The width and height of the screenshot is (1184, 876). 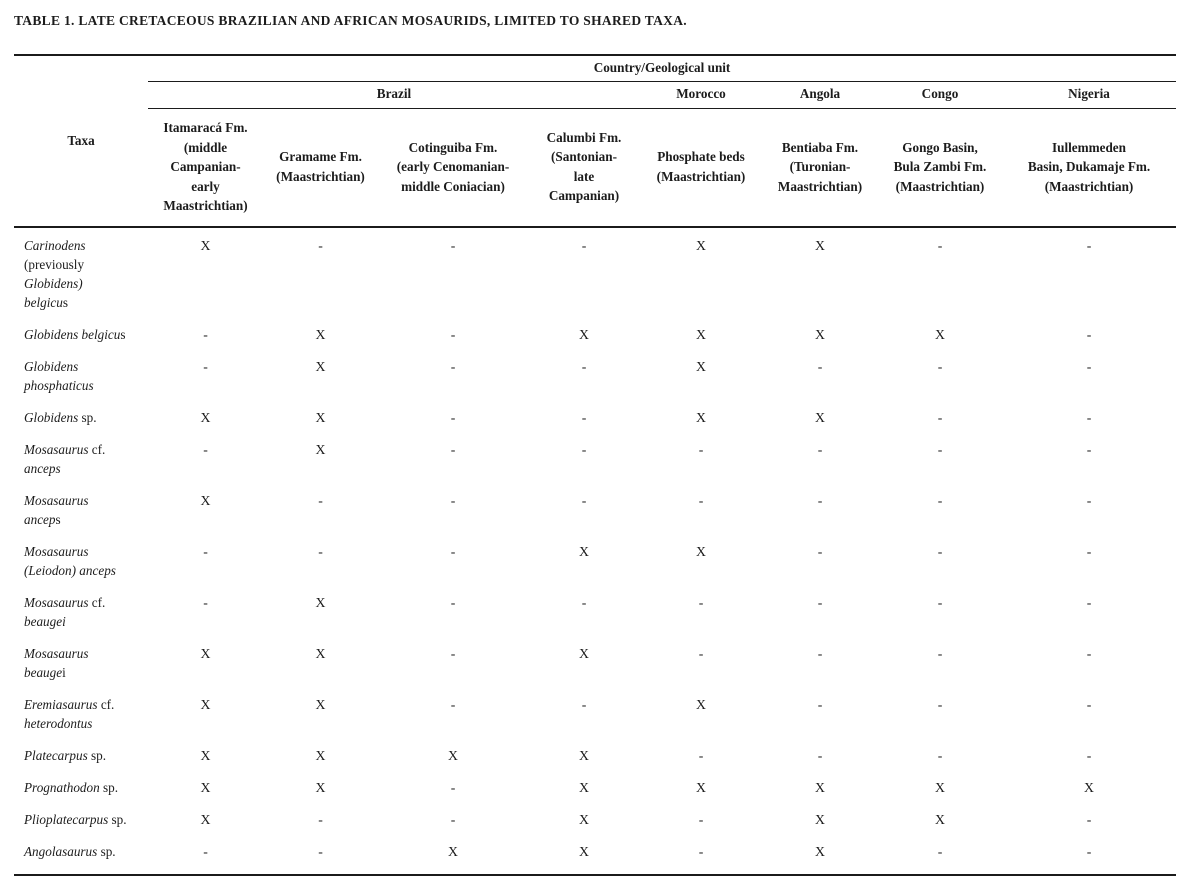 What do you see at coordinates (75, 819) in the screenshot?
I see `taxon-name: Plioplatecarpus sp.` at bounding box center [75, 819].